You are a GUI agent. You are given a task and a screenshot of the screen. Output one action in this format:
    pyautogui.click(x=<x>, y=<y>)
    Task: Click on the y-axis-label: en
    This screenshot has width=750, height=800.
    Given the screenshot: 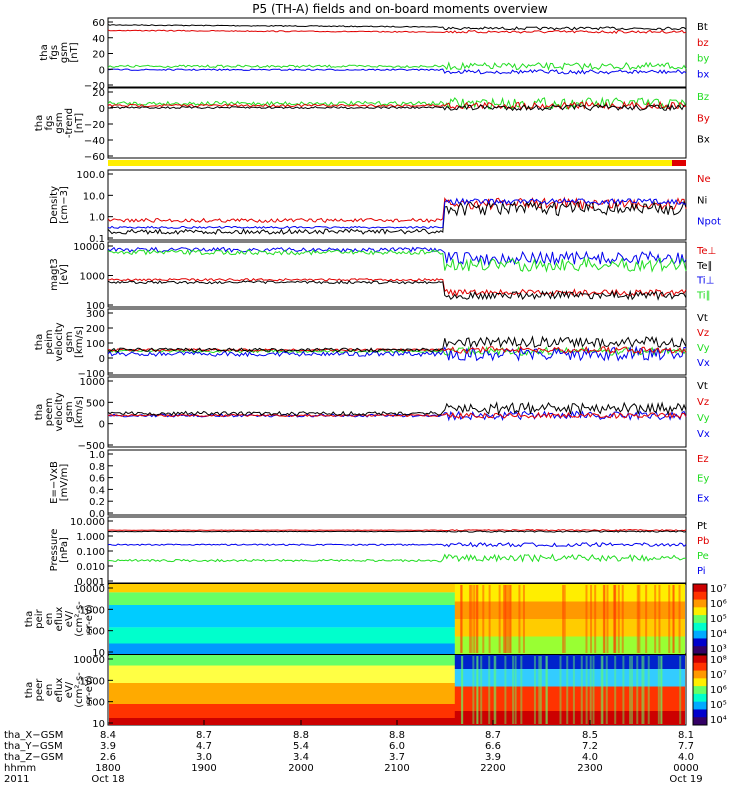 What is the action you would take?
    pyautogui.click(x=49, y=690)
    